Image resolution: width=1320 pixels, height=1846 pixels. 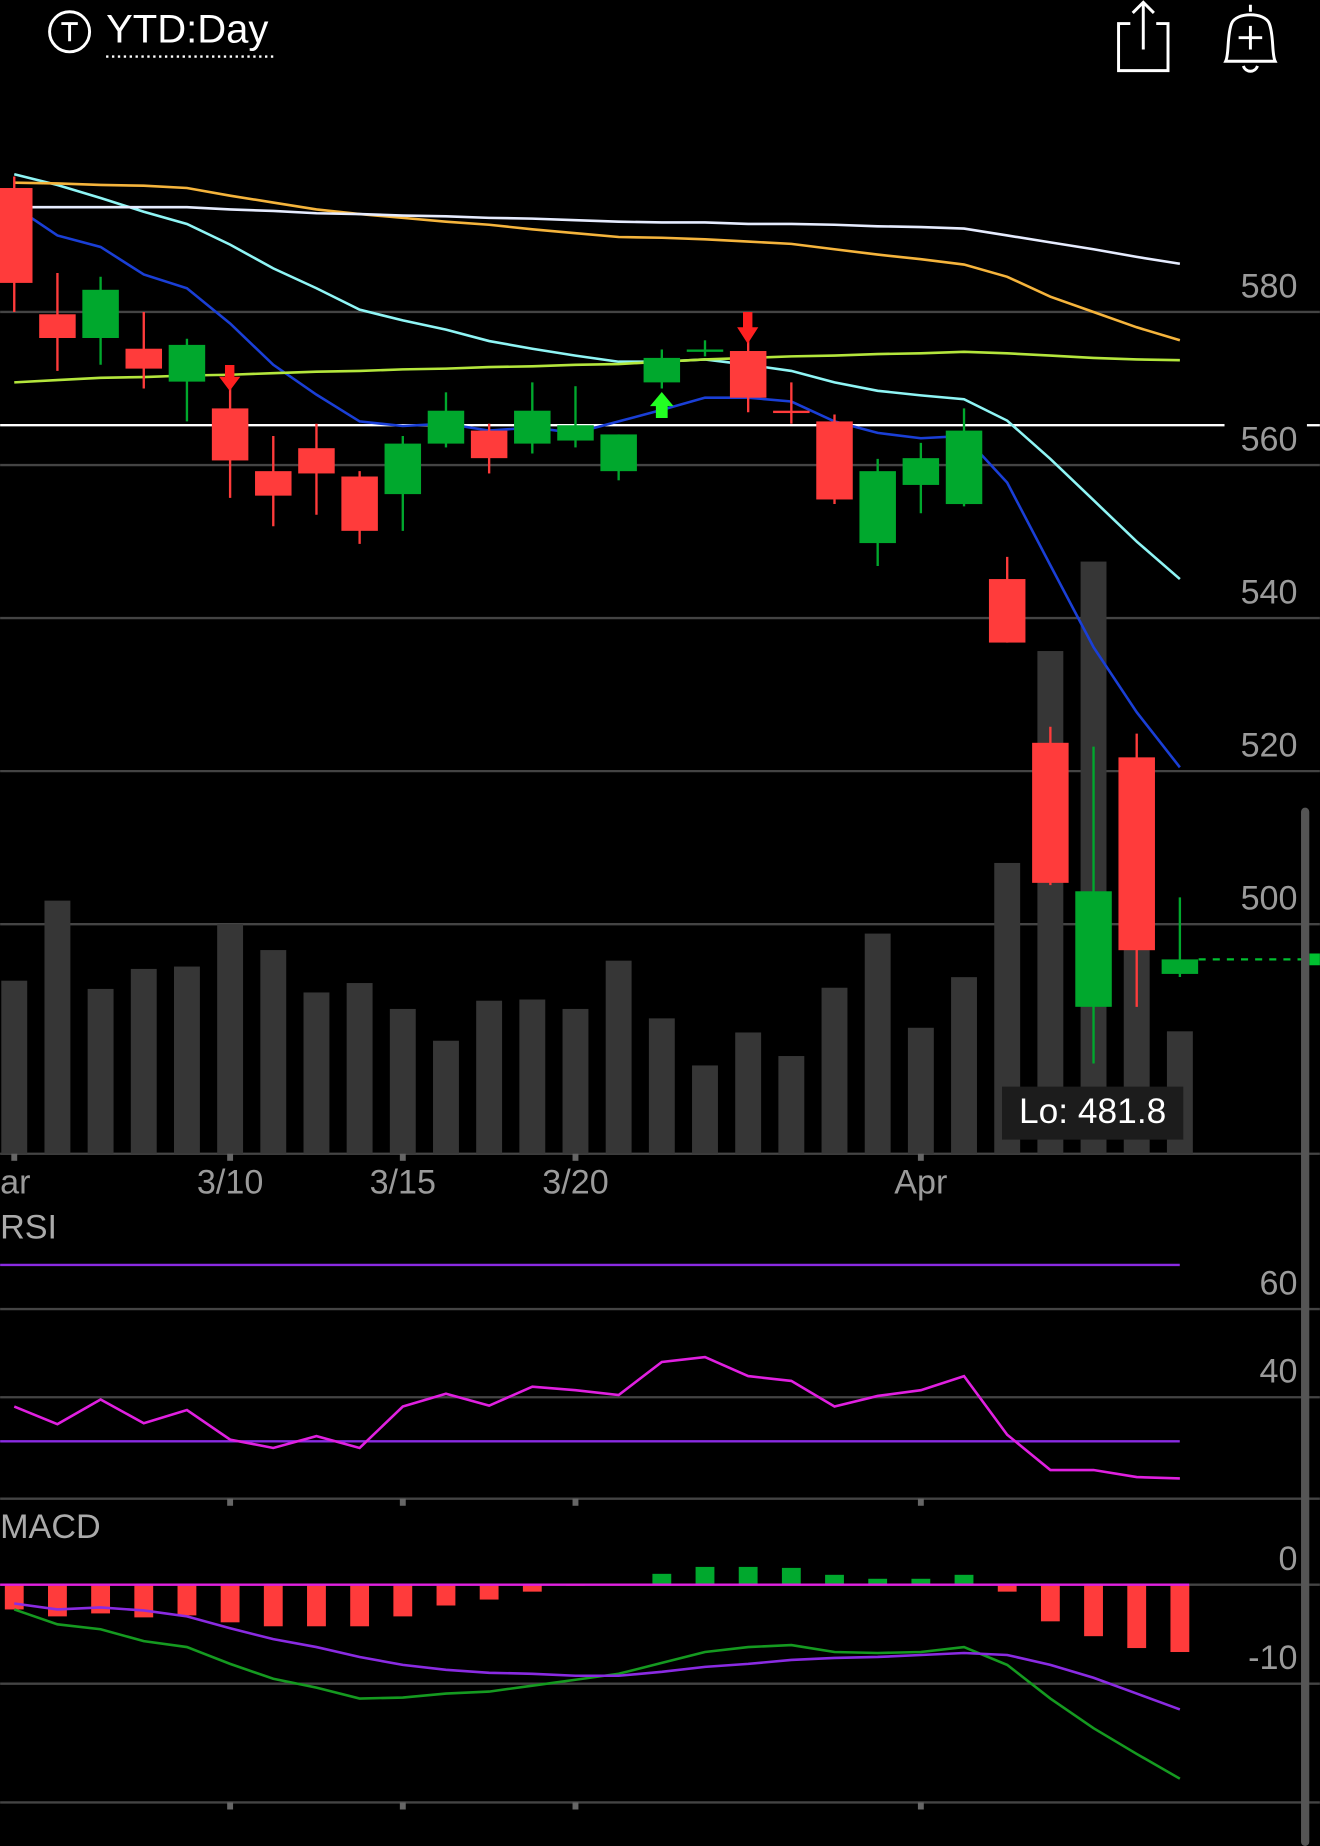 I want to click on x-tick-label: Apr, so click(x=920, y=1182).